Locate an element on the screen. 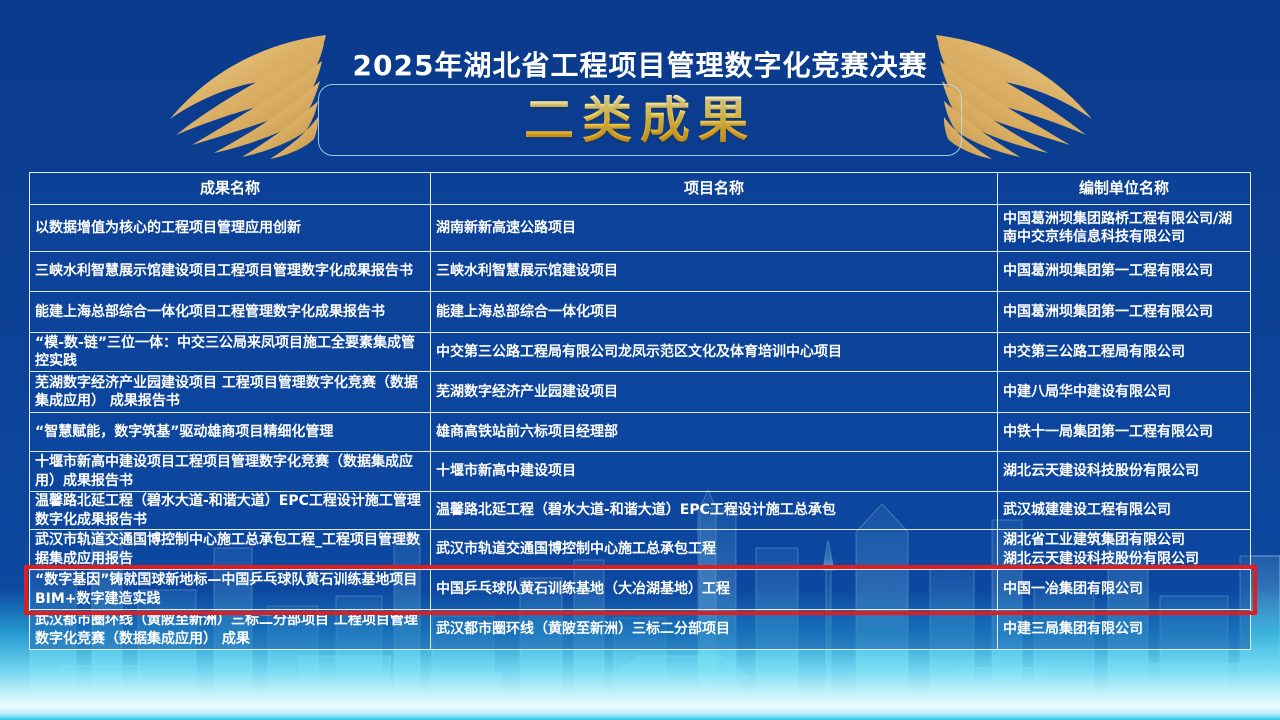 This screenshot has height=720, width=1280. unit-cell: 中国葛洲坝集团路桥工程有限公司/湖南中交京纬信息科技有限公司 is located at coordinates (1124, 228).